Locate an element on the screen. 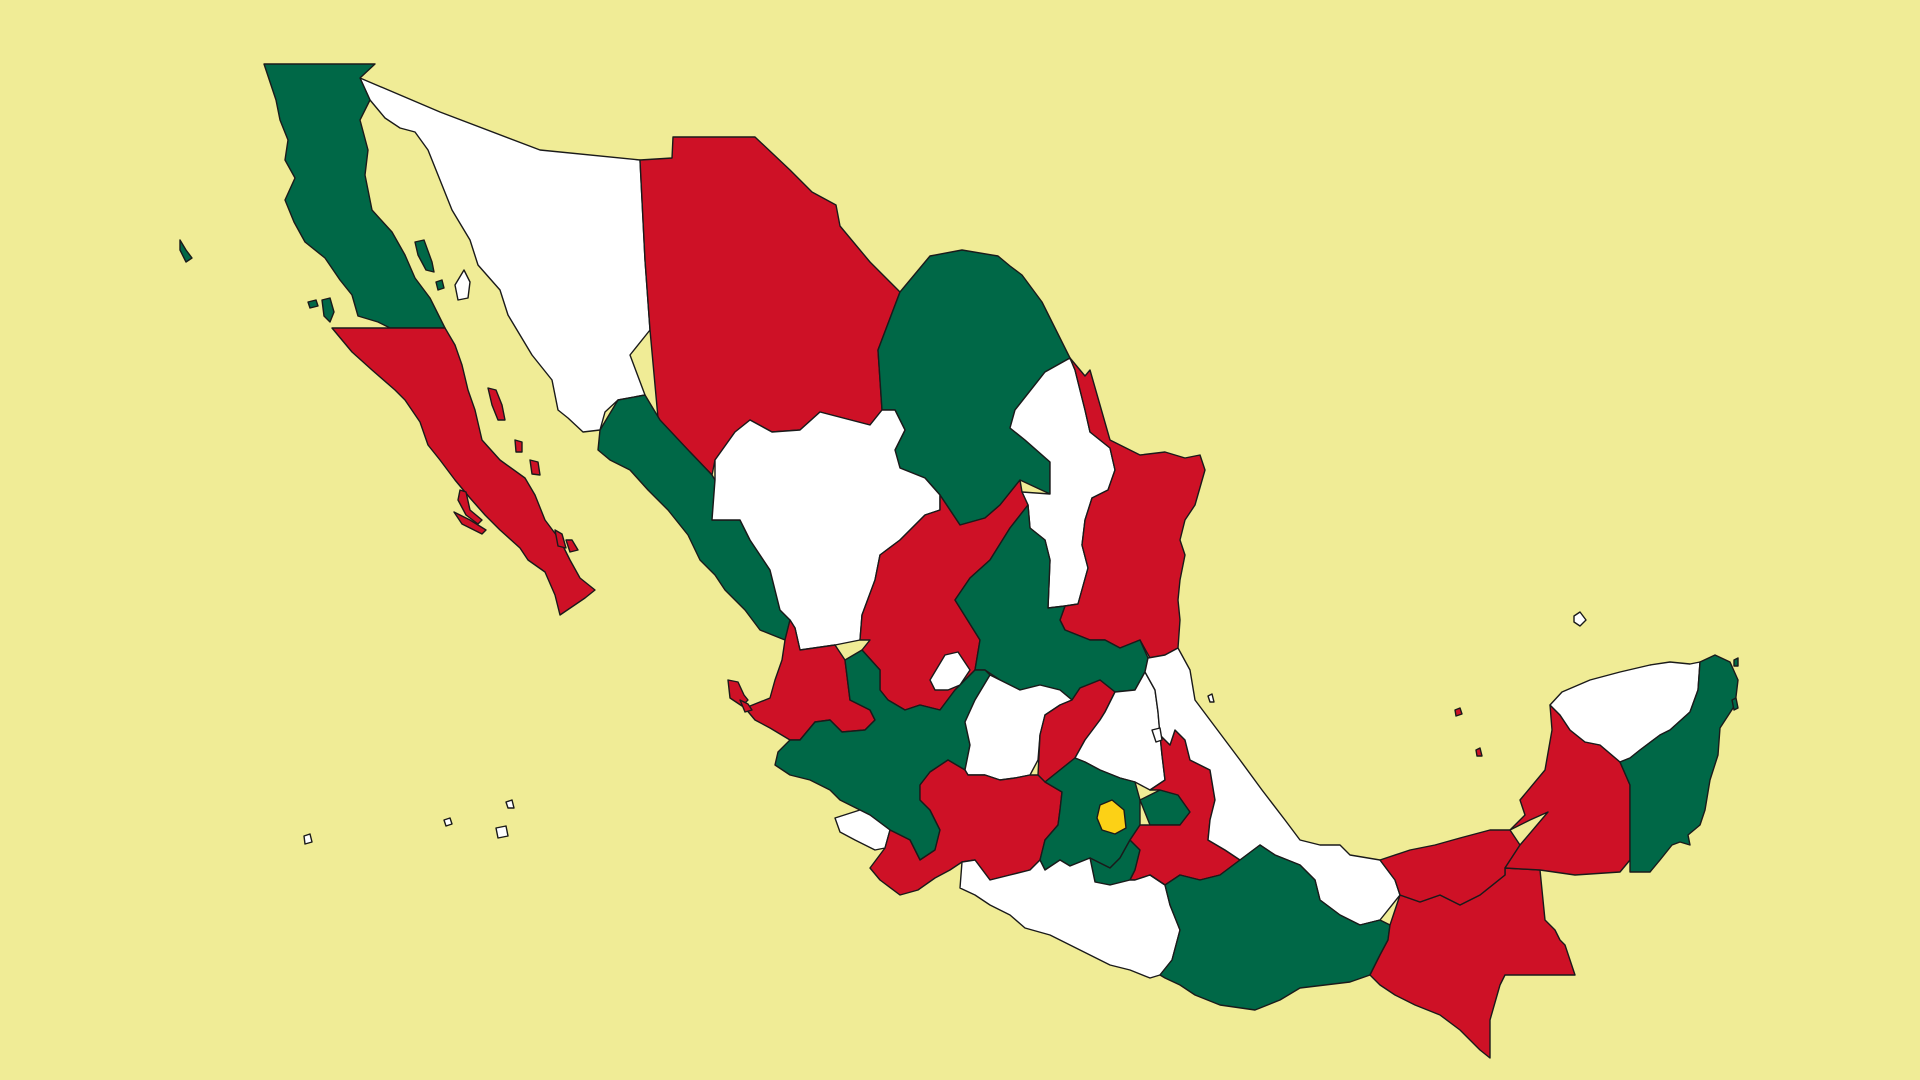 The image size is (1920, 1080). state-tabasco is located at coordinates (1450, 867).